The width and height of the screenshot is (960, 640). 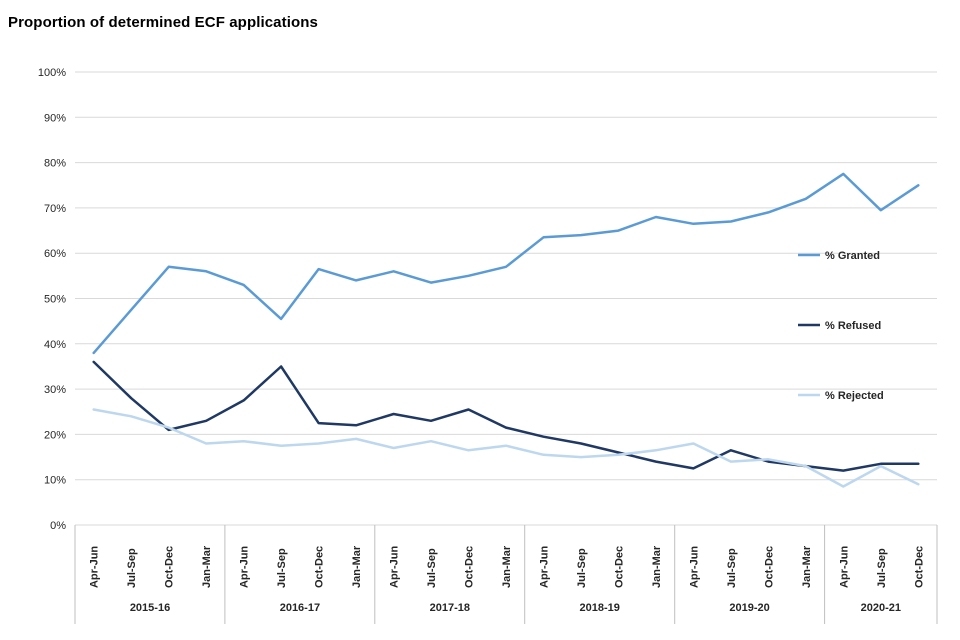 I want to click on y-axis-tick-label: 100%, so click(x=52, y=73).